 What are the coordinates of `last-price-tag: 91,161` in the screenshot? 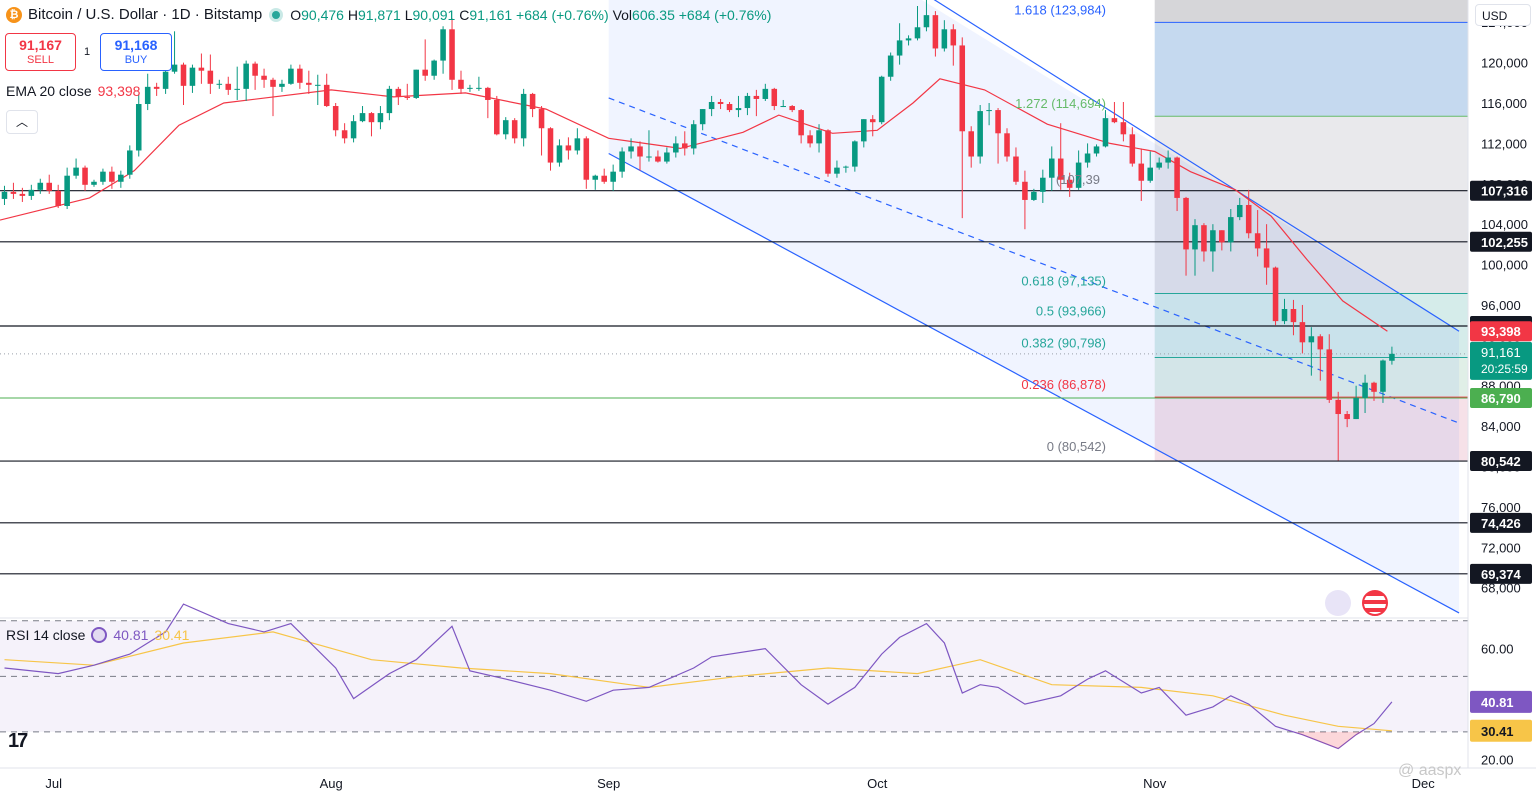 It's located at (1501, 352).